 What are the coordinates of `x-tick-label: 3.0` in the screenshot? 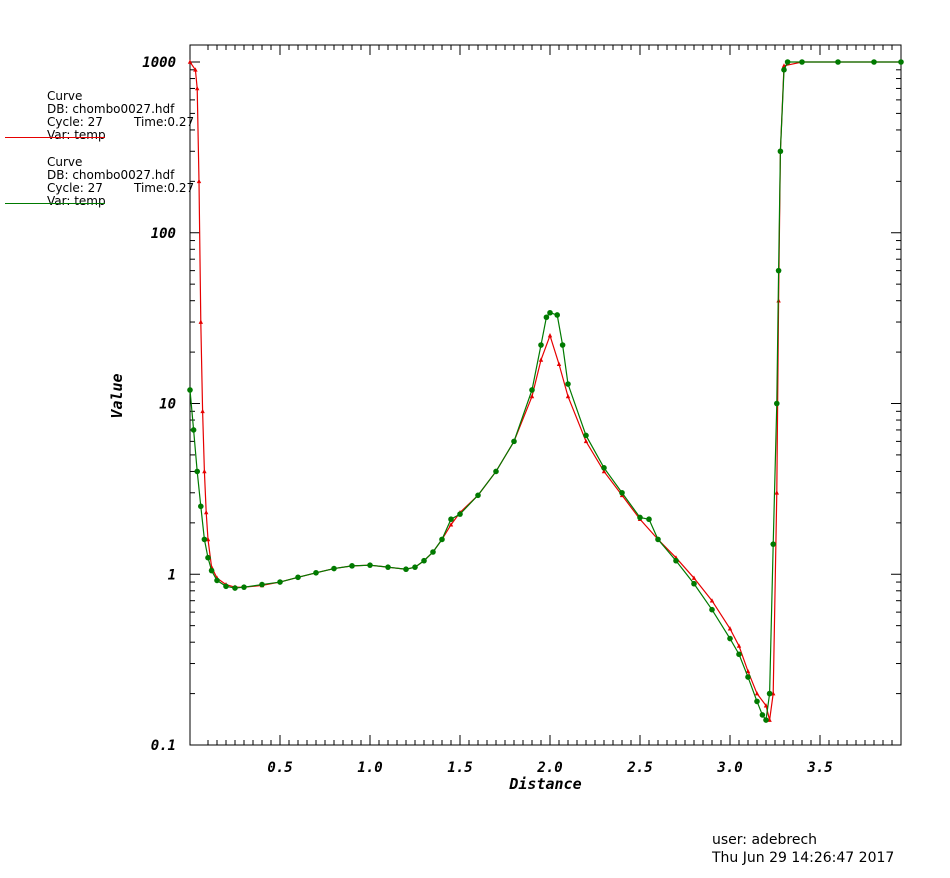 It's located at (729, 768).